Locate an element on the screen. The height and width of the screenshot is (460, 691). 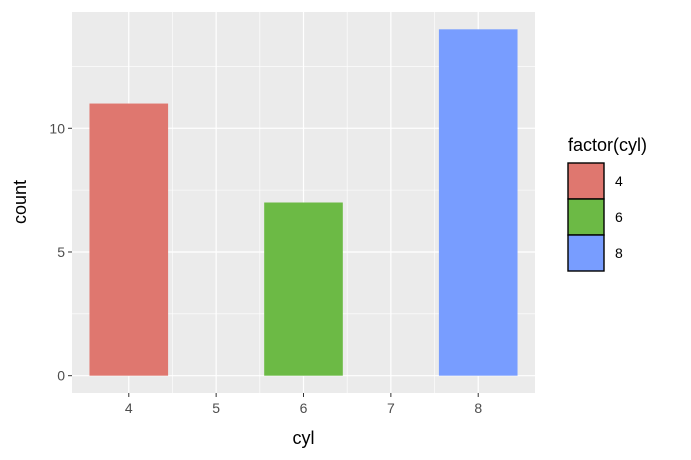
y-tick-label: 0 is located at coordinates (61, 376).